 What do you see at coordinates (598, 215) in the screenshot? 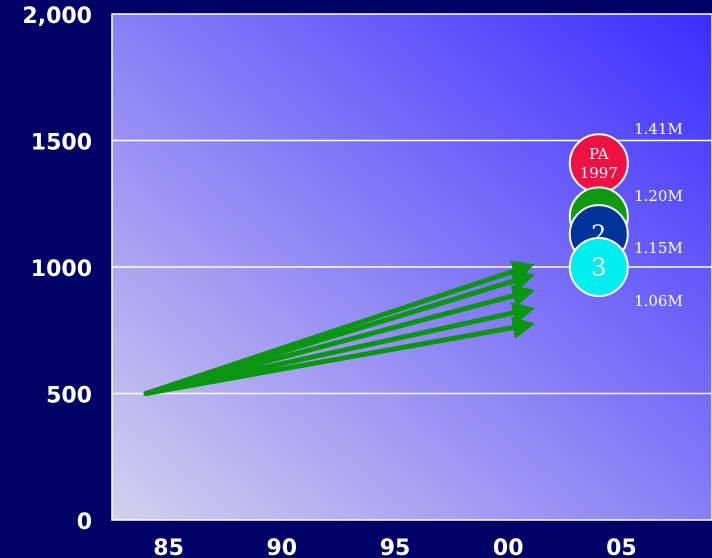
I see `bubbles: PA1997123` at bounding box center [598, 215].